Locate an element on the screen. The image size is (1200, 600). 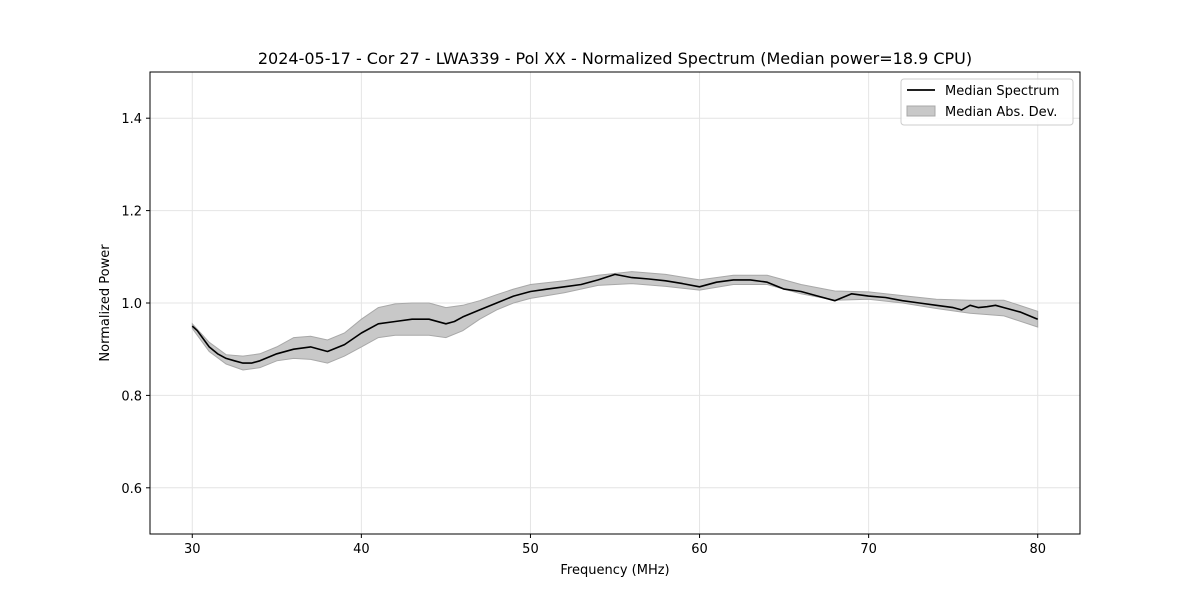
legend: Median Spectrum Median Abs. Dev. is located at coordinates (987, 102).